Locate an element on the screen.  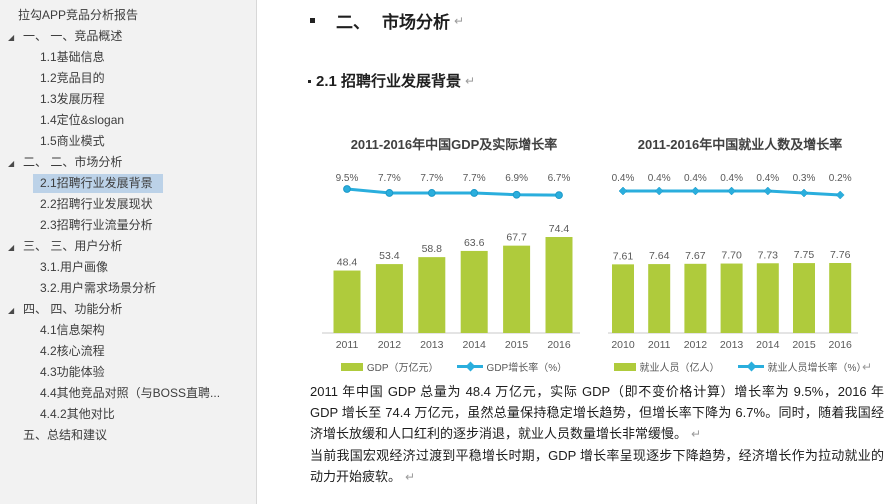
nav-item-label: 二、 二、市场分析 is located at coordinates (73, 162).